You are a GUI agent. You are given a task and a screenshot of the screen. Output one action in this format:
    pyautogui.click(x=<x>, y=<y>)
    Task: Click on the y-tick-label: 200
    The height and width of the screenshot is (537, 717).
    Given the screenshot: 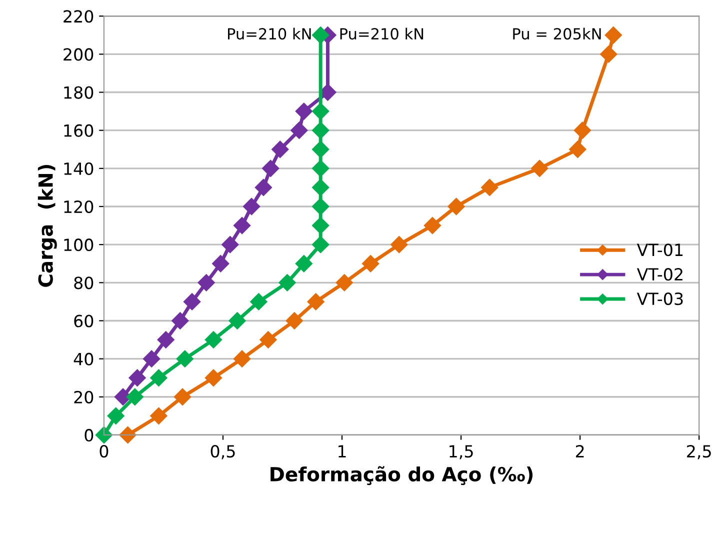 What is the action you would take?
    pyautogui.click(x=79, y=54)
    